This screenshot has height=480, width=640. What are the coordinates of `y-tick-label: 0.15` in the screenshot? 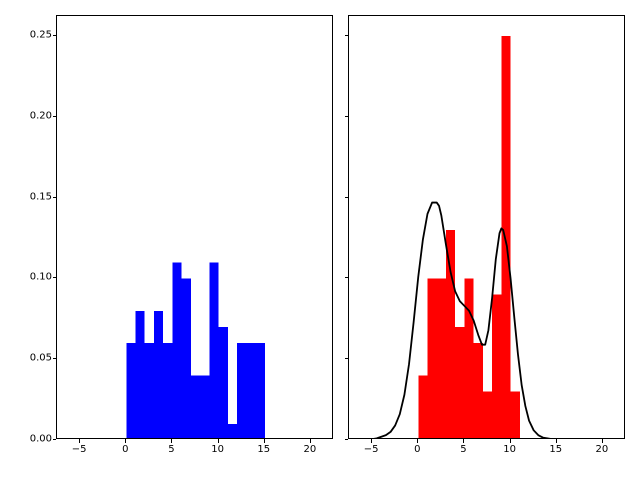 It's located at (40, 197).